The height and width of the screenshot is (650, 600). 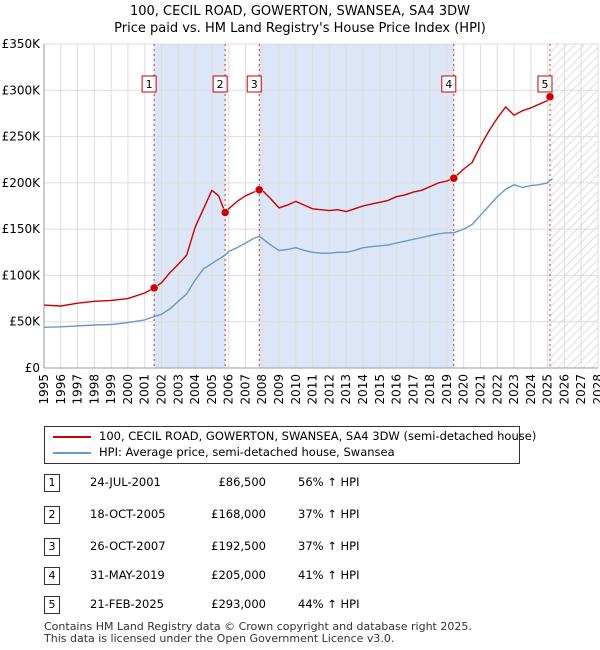 What do you see at coordinates (94, 389) in the screenshot?
I see `x-tick-label: 1998` at bounding box center [94, 389].